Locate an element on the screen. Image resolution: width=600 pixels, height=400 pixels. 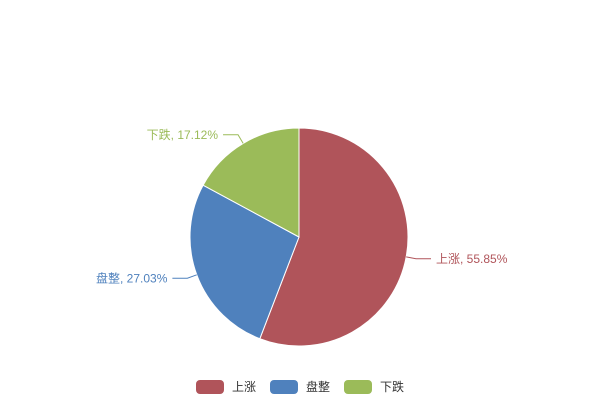
legend-label: 盘整 is located at coordinates (317, 387).